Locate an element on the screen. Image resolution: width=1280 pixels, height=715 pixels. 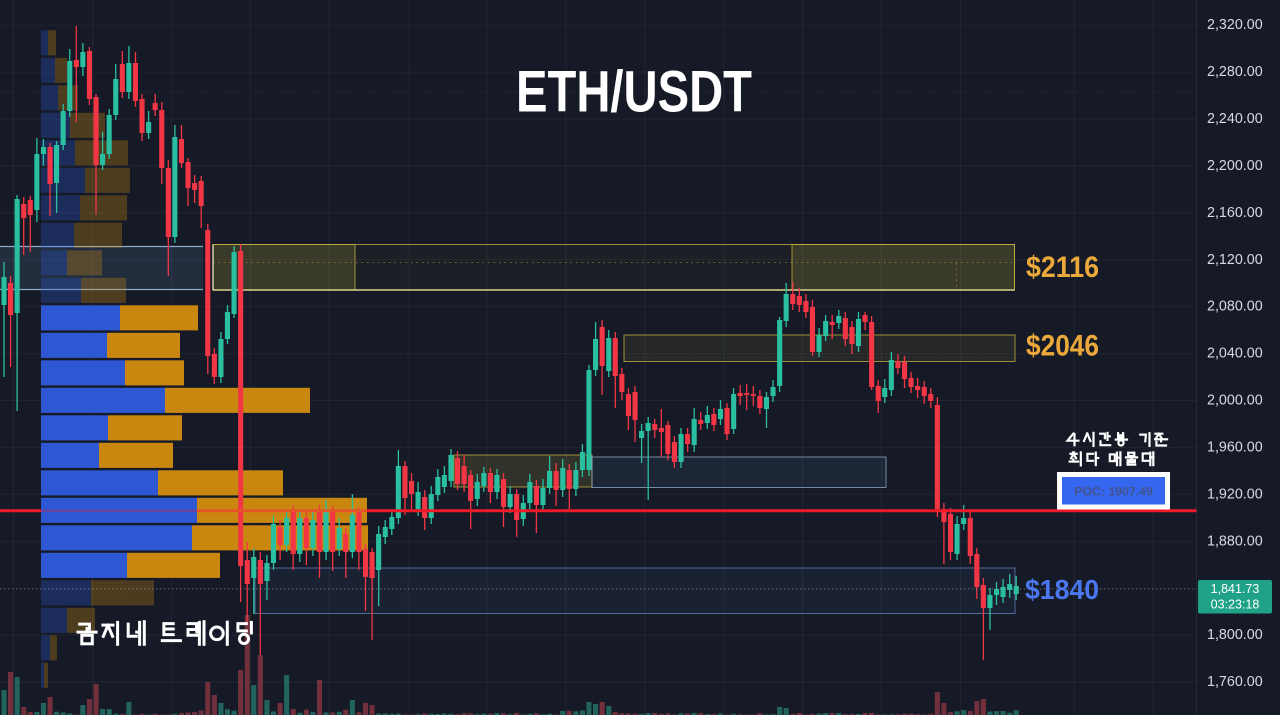
svg-text: 1,960.00 is located at coordinates (1235, 447).